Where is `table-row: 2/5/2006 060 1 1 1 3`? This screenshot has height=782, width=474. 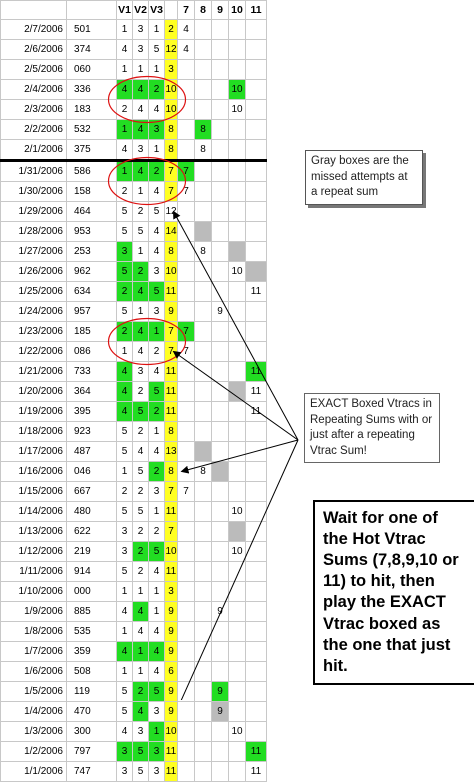
table-row: 2/5/2006 060 1 1 1 3 is located at coordinates (133, 69).